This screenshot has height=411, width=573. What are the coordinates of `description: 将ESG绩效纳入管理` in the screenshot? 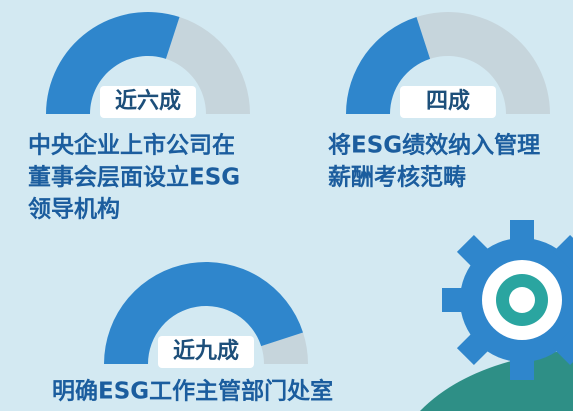 It's located at (434, 145).